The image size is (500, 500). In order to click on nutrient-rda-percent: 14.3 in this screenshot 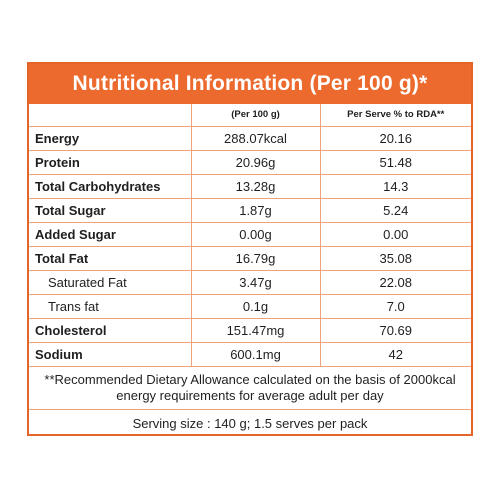, I will do `click(395, 186)`.